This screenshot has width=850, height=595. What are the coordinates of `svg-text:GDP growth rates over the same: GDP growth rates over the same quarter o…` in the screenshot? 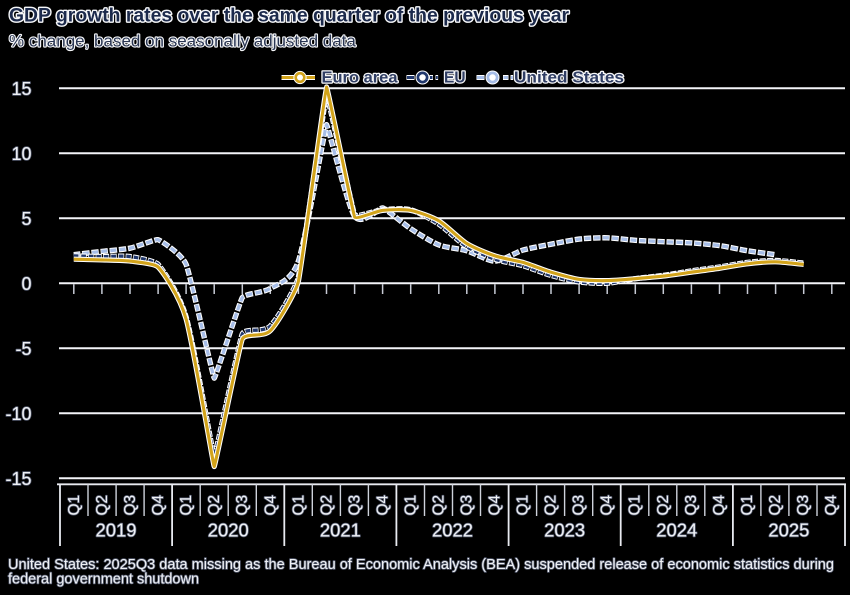 It's located at (289, 16).